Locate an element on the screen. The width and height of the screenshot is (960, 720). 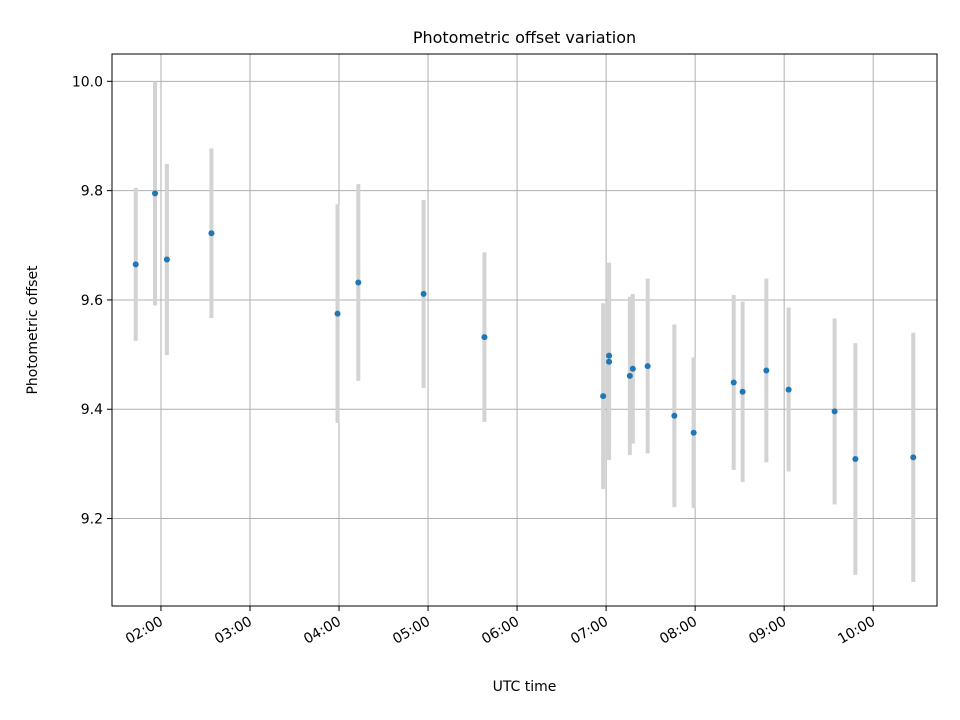
x-tick-label: 05:00 is located at coordinates (411, 631).